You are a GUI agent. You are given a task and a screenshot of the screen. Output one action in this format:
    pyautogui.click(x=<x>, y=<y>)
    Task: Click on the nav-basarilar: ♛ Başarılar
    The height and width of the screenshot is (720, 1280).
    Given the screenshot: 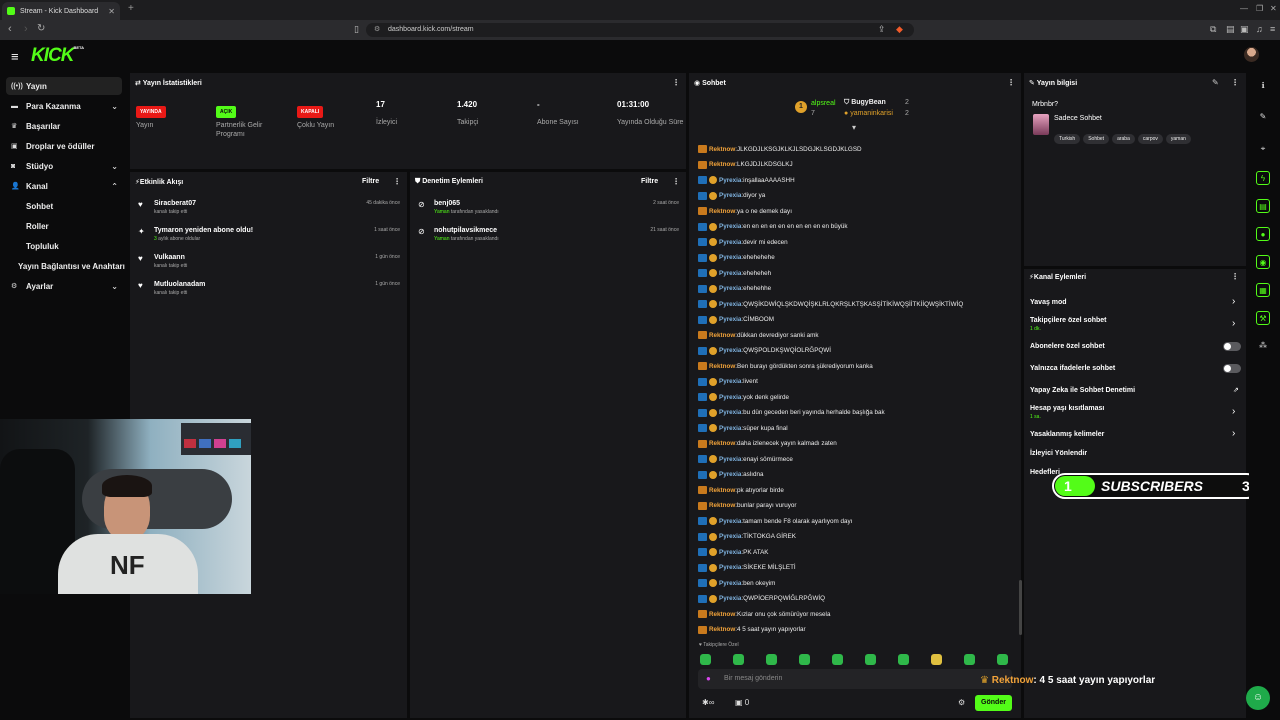 What is the action you would take?
    pyautogui.click(x=64, y=126)
    